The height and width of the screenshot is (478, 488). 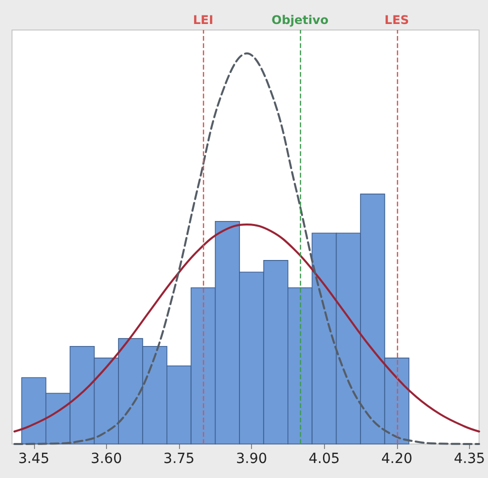 I want to click on x-tick-label: 3.60, so click(x=106, y=459).